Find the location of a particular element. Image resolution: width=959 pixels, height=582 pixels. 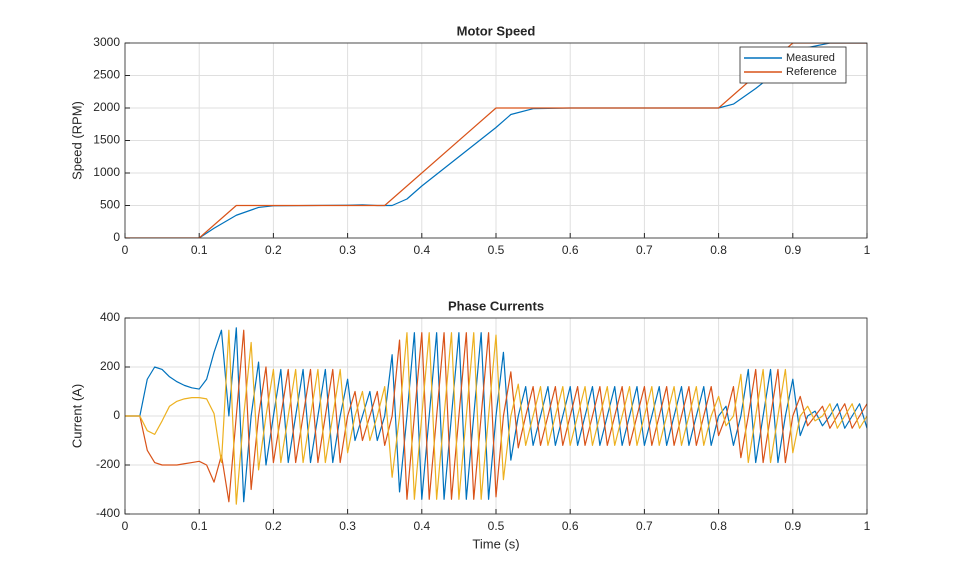

chart-title: Phase Currents is located at coordinates (496, 305).